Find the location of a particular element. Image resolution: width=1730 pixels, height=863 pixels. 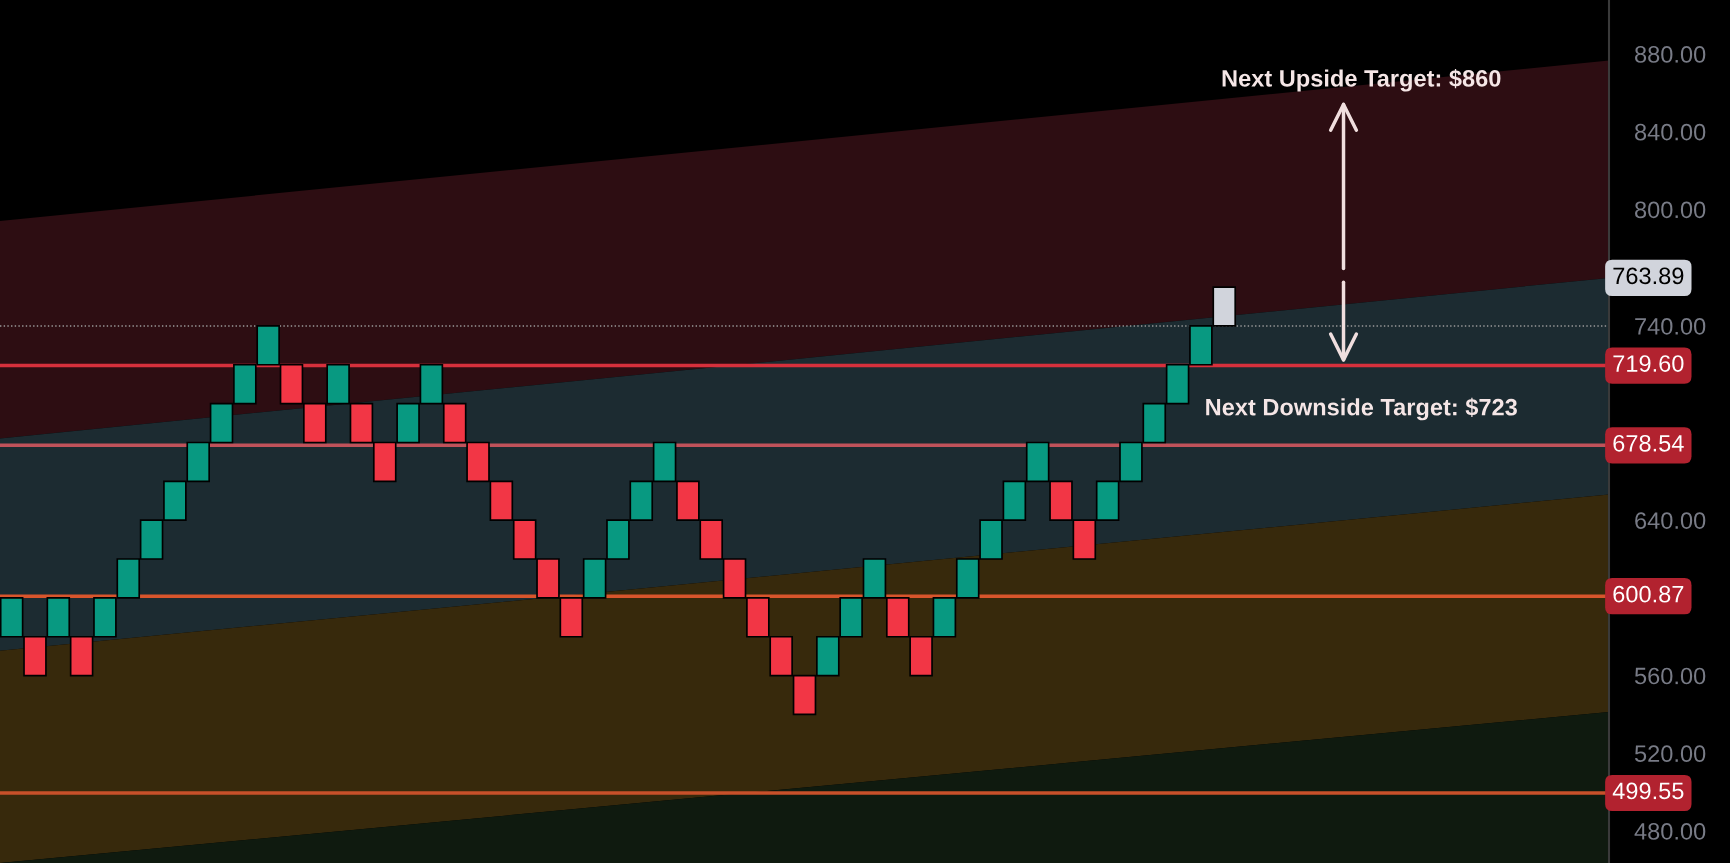

annotation: Next Downside Target: $723 is located at coordinates (1361, 409).